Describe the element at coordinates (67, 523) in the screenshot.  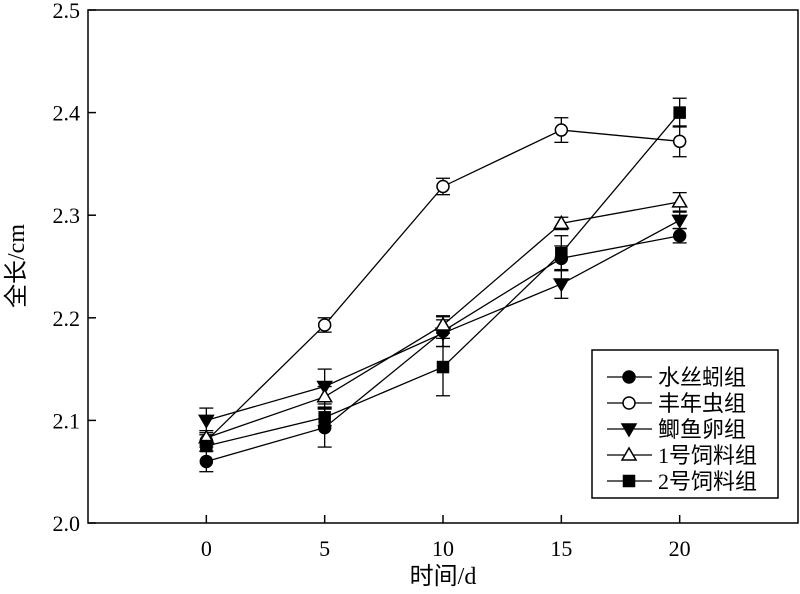
I see `y-tick-label: 2.0` at that location.